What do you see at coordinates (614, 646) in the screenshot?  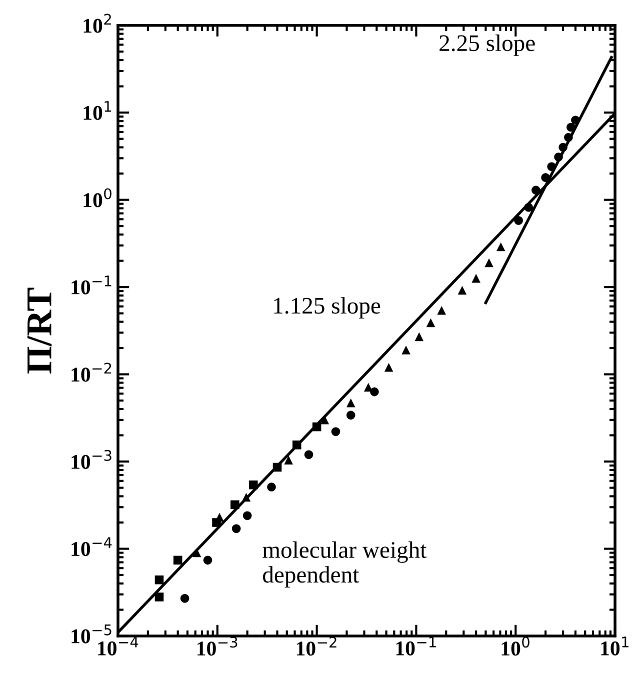 I see `x-tick-label: 10$^{1}$` at bounding box center [614, 646].